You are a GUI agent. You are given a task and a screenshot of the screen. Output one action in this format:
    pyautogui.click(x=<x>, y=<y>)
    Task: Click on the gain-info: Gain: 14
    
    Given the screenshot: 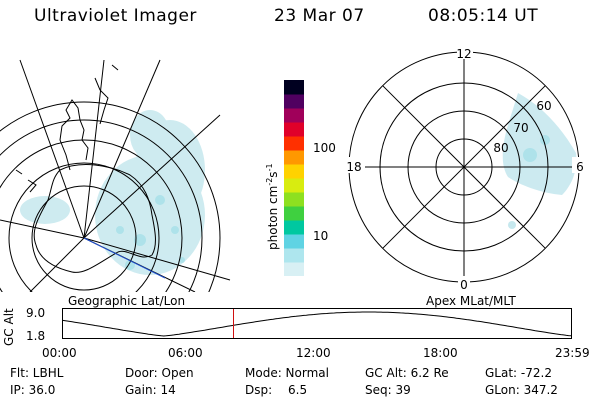 What is the action you would take?
    pyautogui.click(x=150, y=390)
    